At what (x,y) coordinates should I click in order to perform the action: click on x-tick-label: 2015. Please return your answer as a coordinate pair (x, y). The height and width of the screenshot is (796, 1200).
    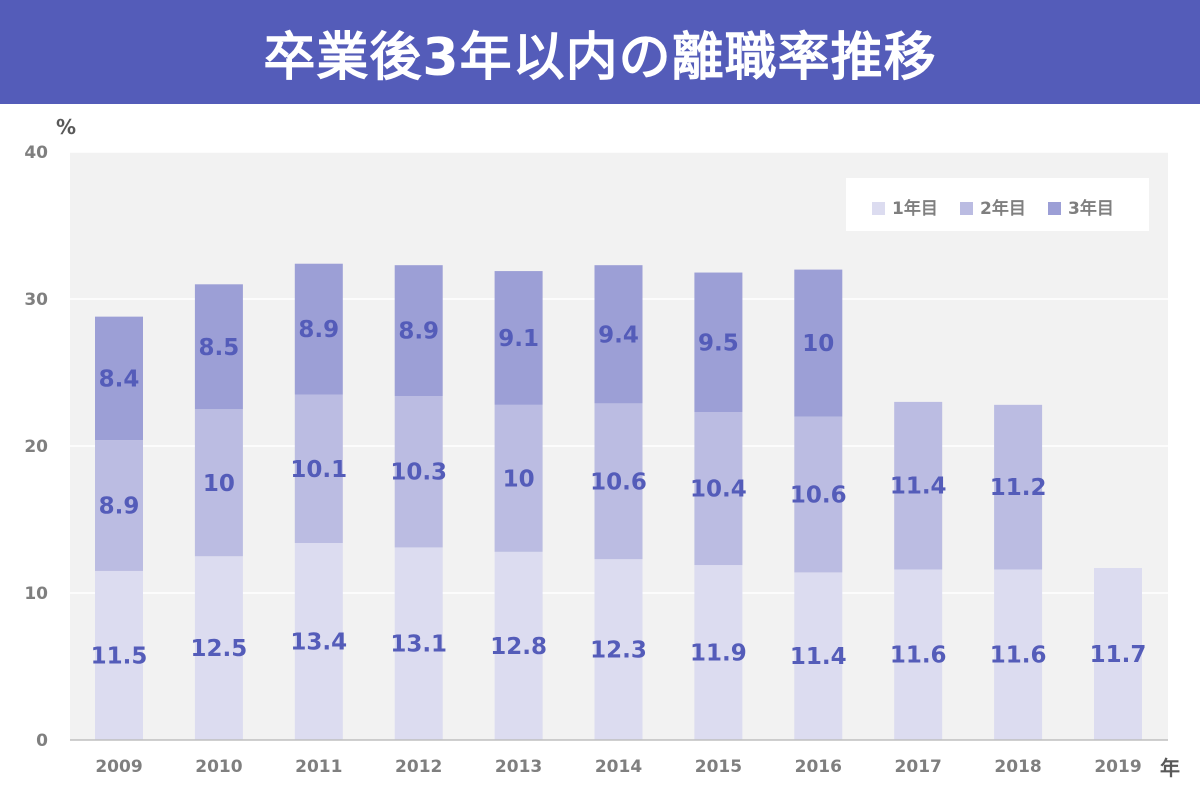
    Looking at the image, I should click on (718, 767).